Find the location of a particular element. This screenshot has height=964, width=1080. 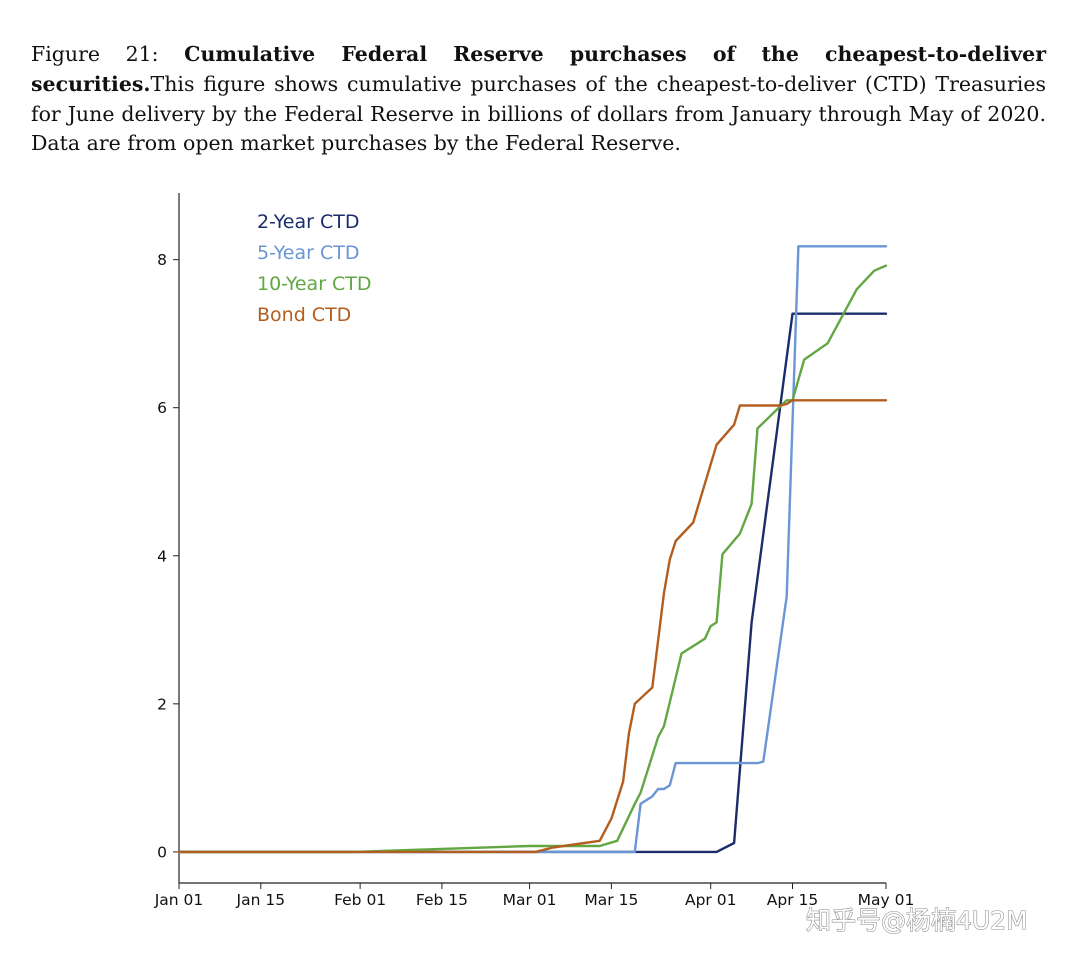

y-tick-label: 0 is located at coordinates (162, 852).